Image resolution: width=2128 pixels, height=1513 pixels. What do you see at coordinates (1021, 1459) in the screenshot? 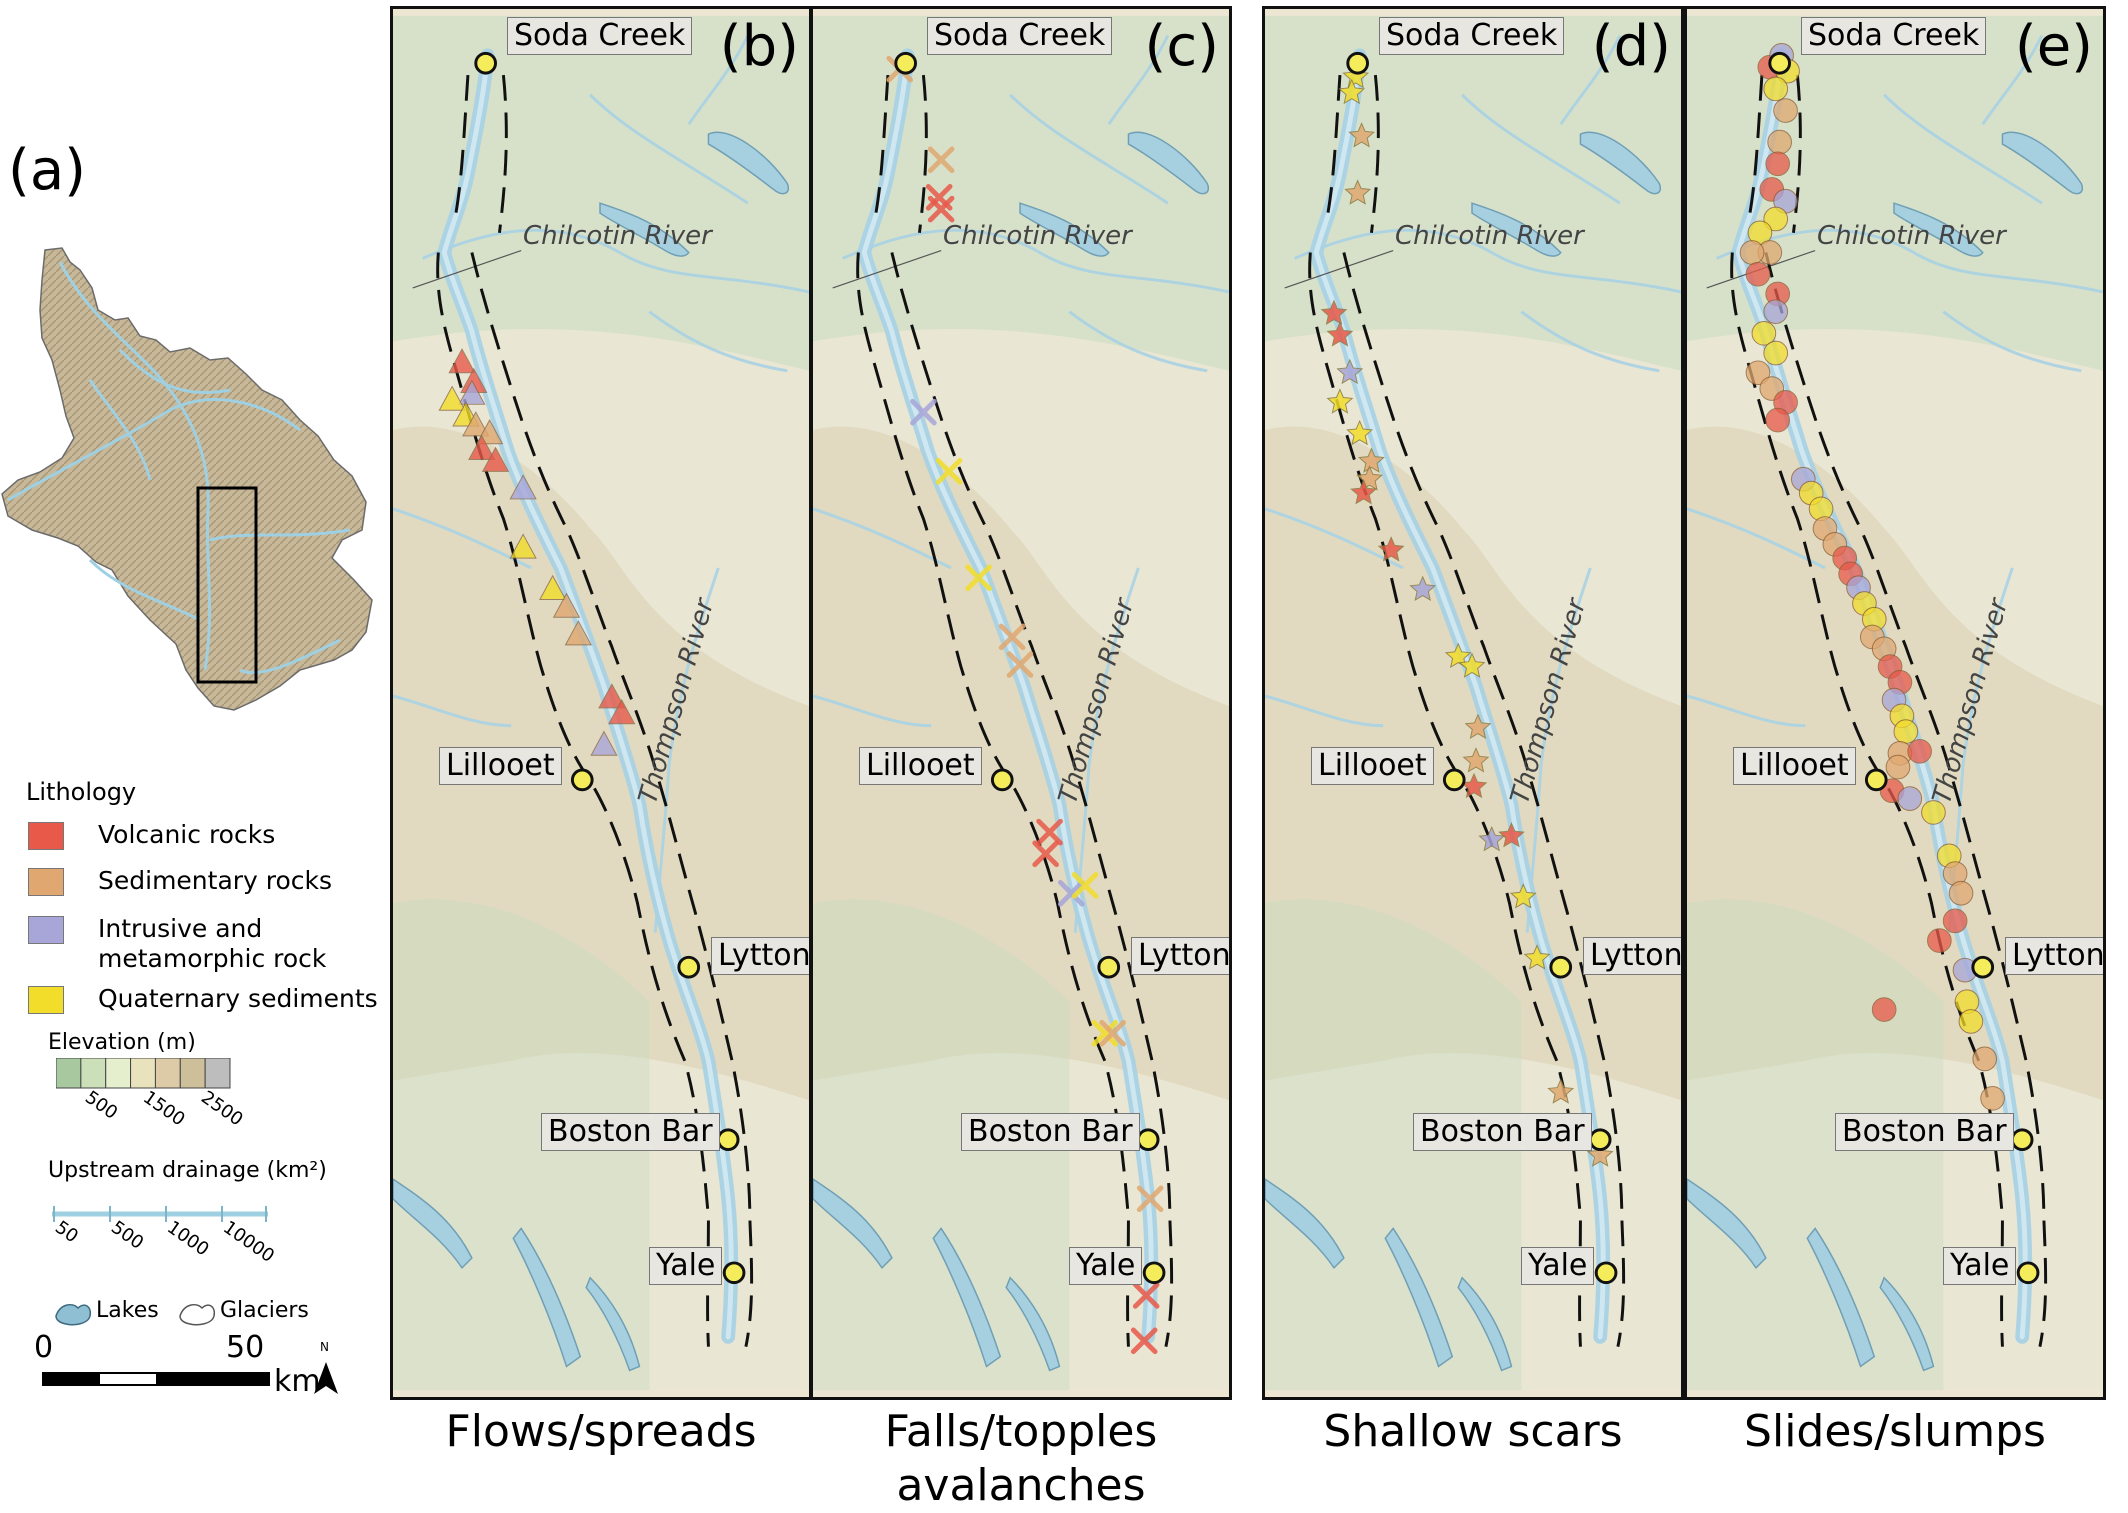
I see `panel-caption-c: Falls/topples avalanches` at bounding box center [1021, 1459].